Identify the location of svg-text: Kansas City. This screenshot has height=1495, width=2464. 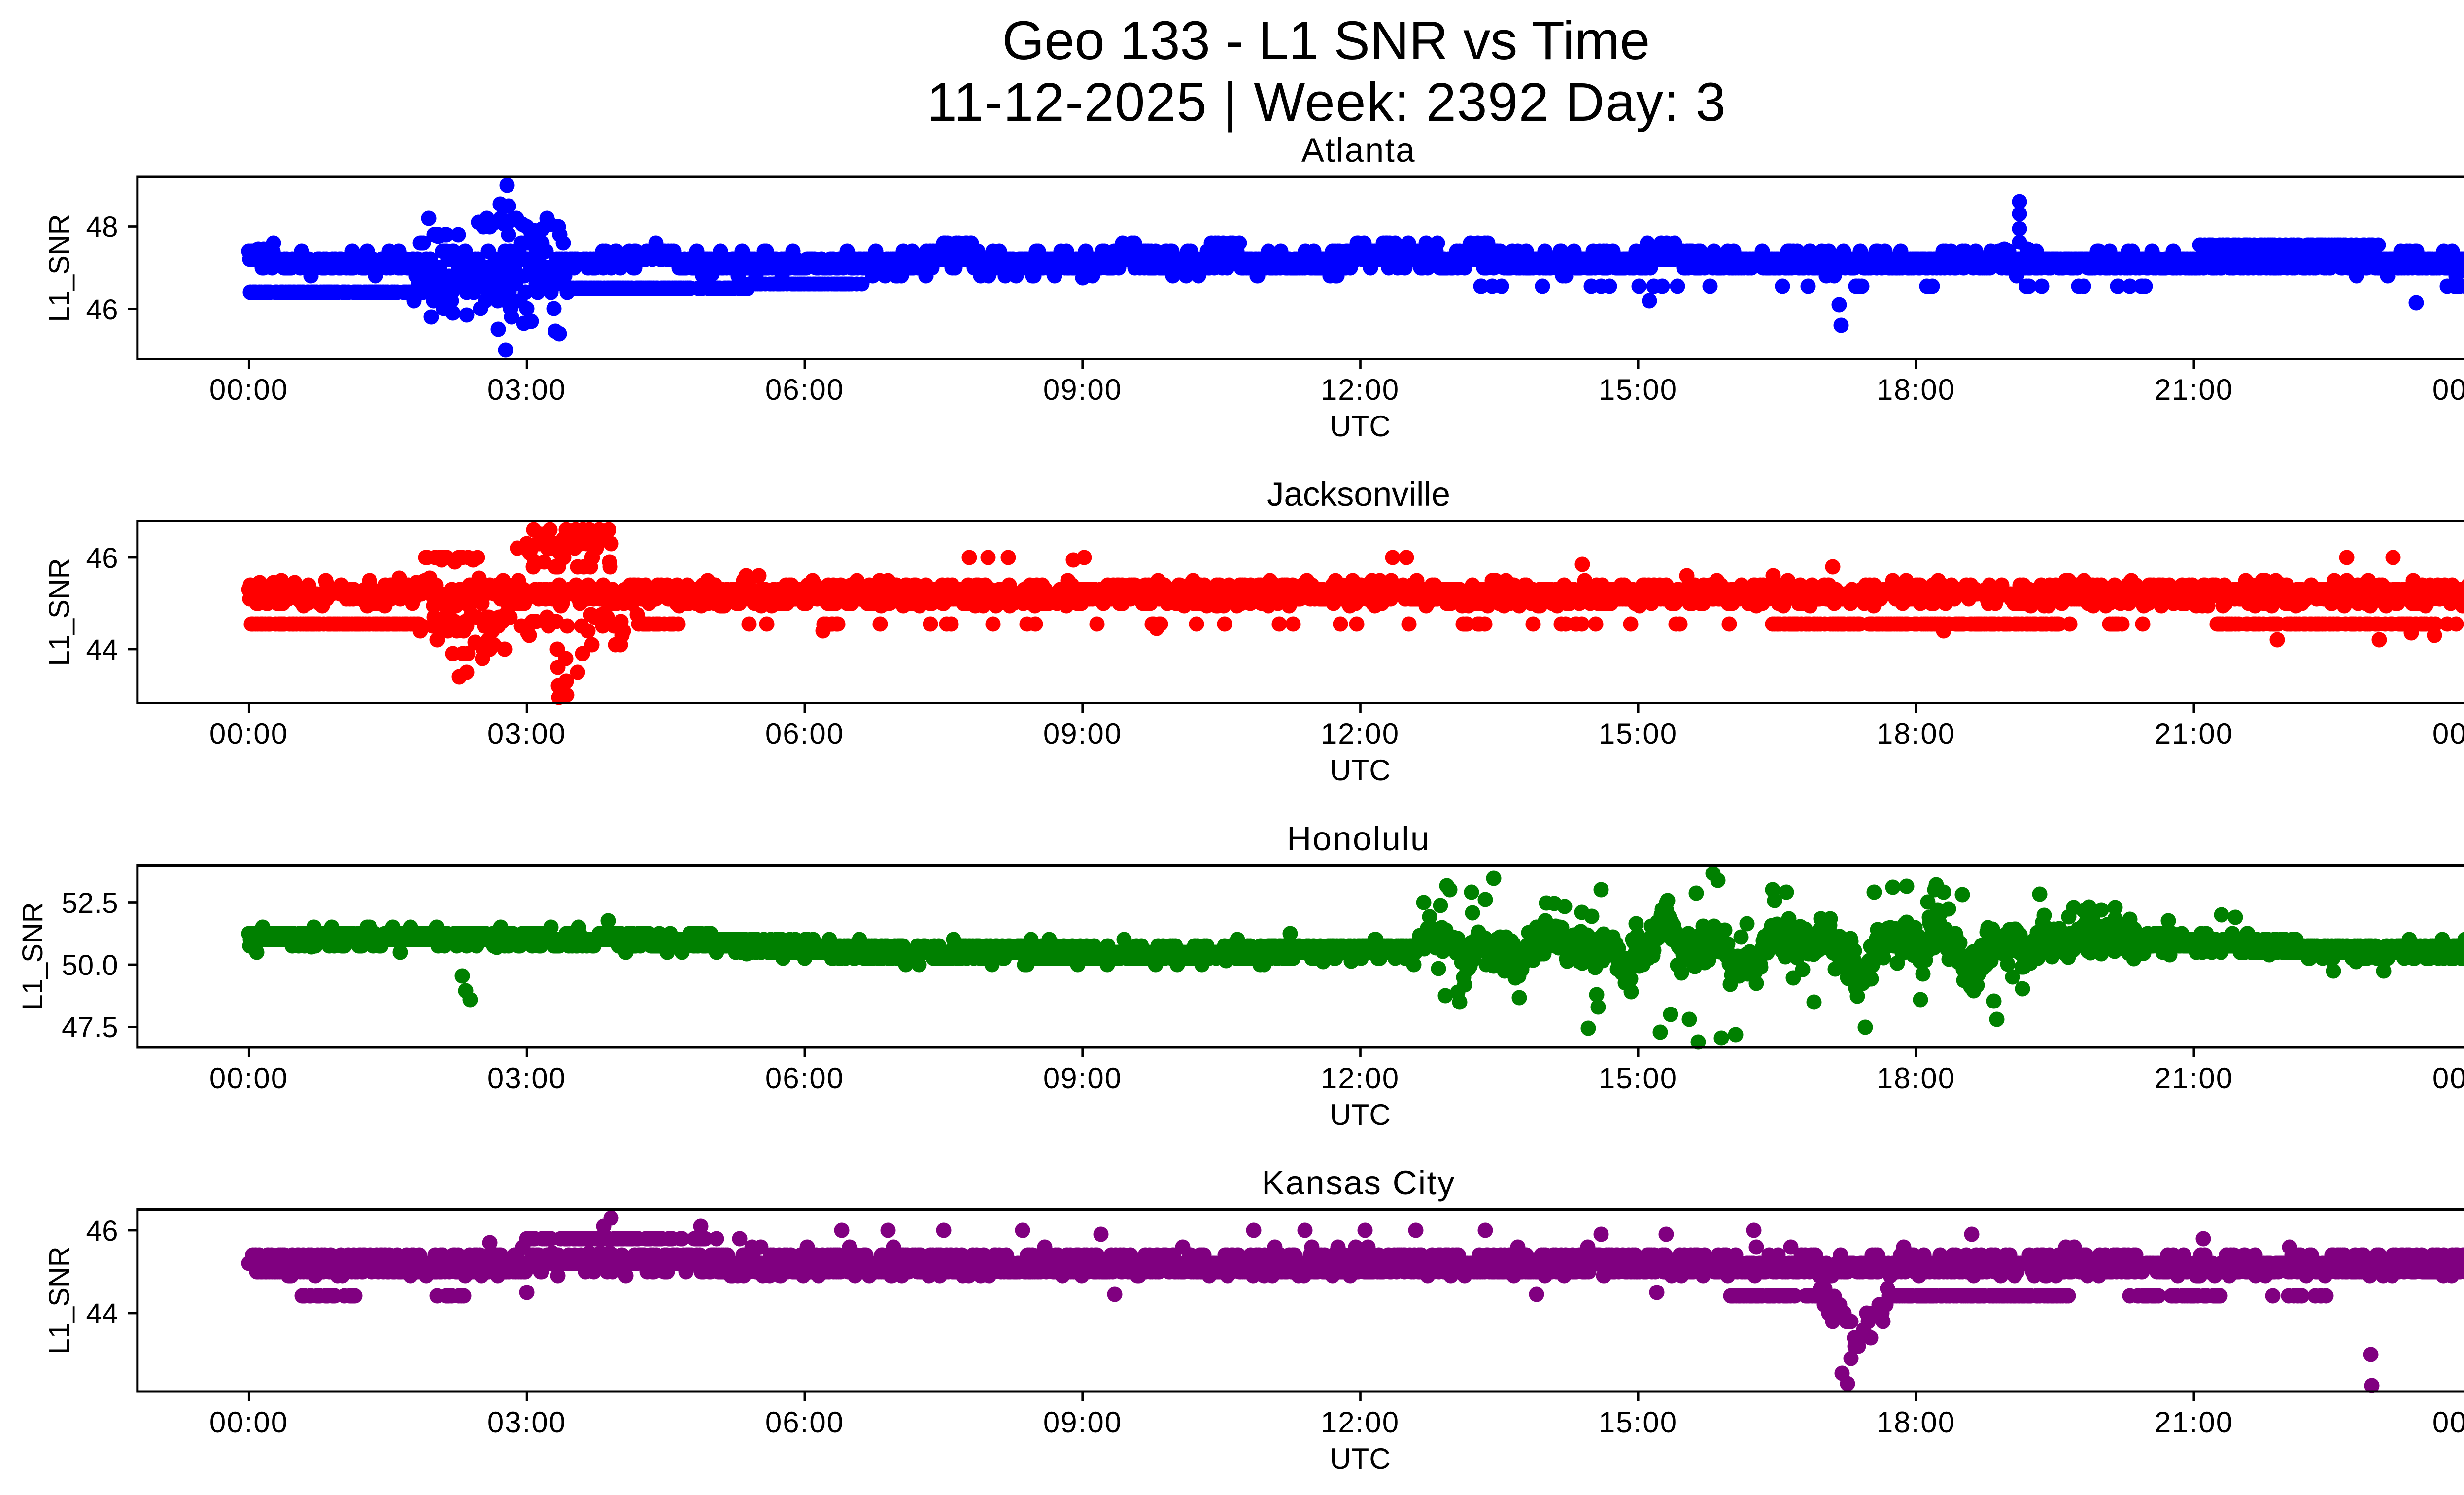
(1358, 1183).